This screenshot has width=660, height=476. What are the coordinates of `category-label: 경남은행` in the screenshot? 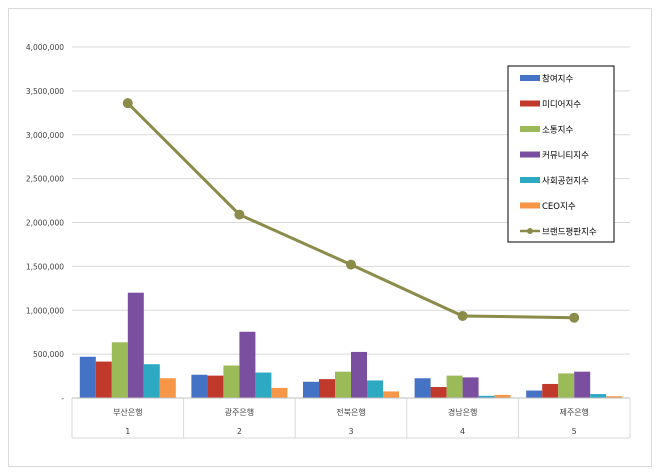 It's located at (462, 412).